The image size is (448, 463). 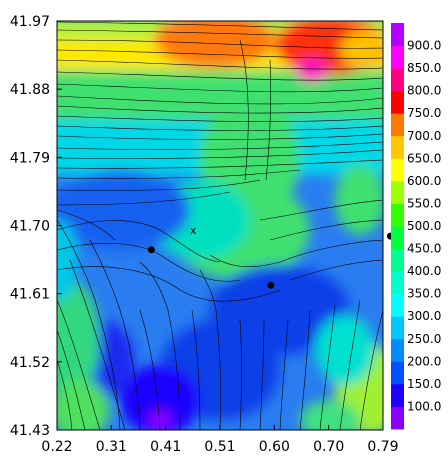 What do you see at coordinates (424, 46) in the screenshot?
I see `colorbar-label: 900.0` at bounding box center [424, 46].